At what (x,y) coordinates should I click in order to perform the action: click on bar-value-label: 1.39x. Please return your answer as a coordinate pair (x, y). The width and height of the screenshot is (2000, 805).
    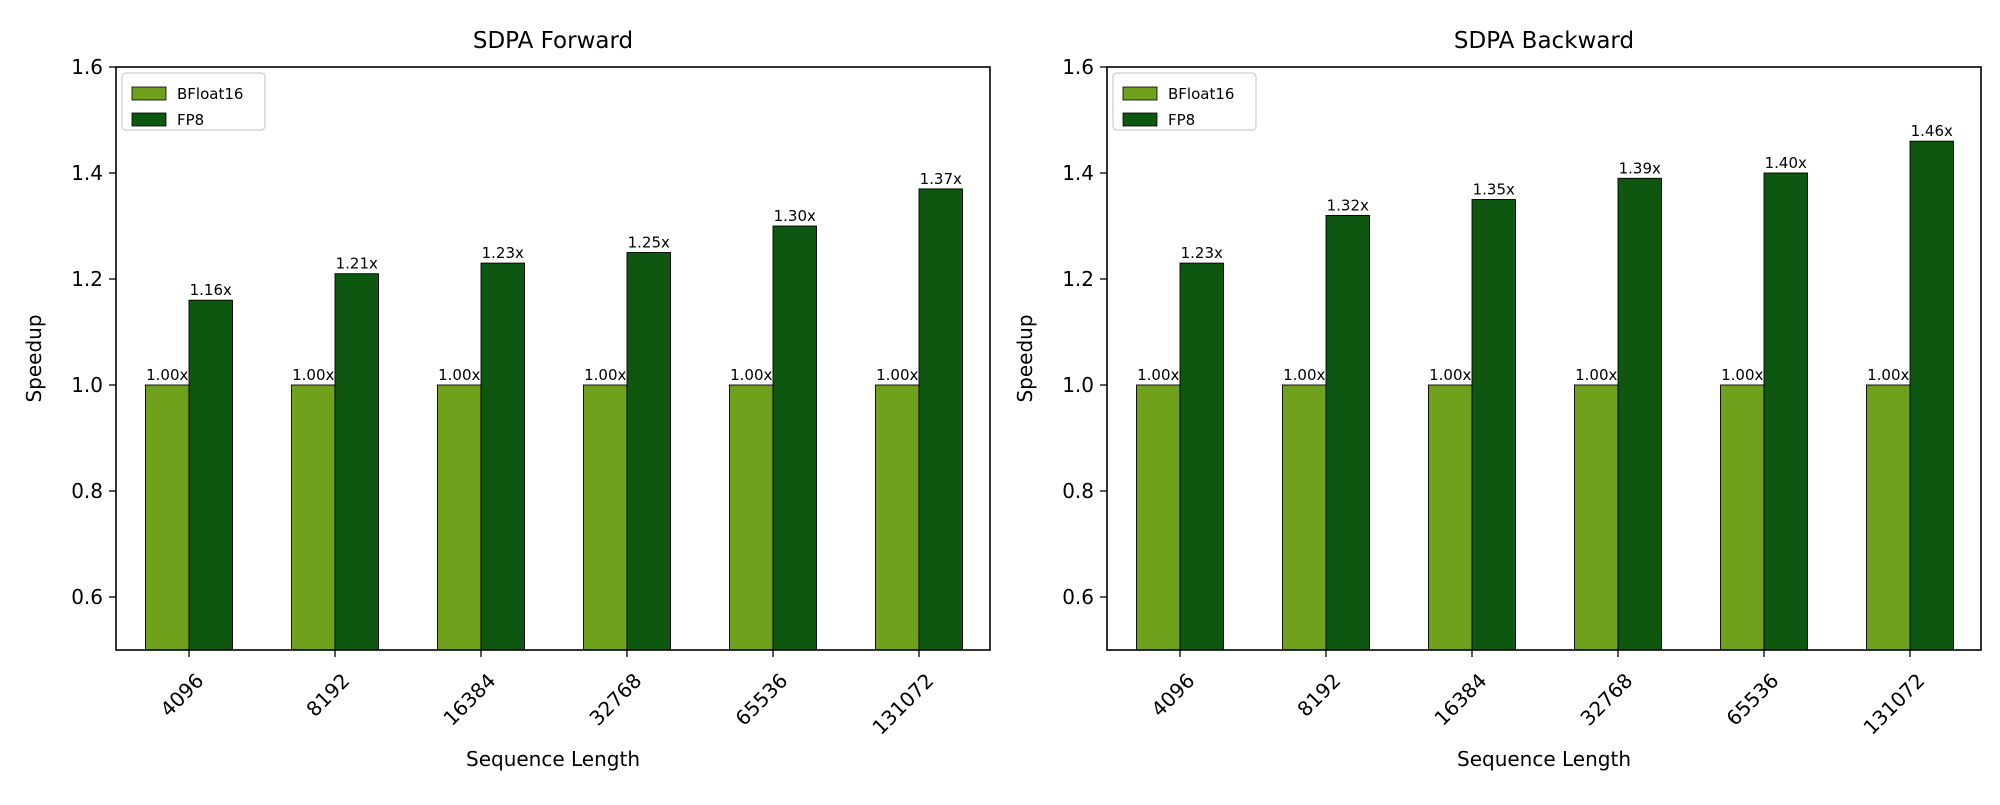
    Looking at the image, I should click on (1640, 168).